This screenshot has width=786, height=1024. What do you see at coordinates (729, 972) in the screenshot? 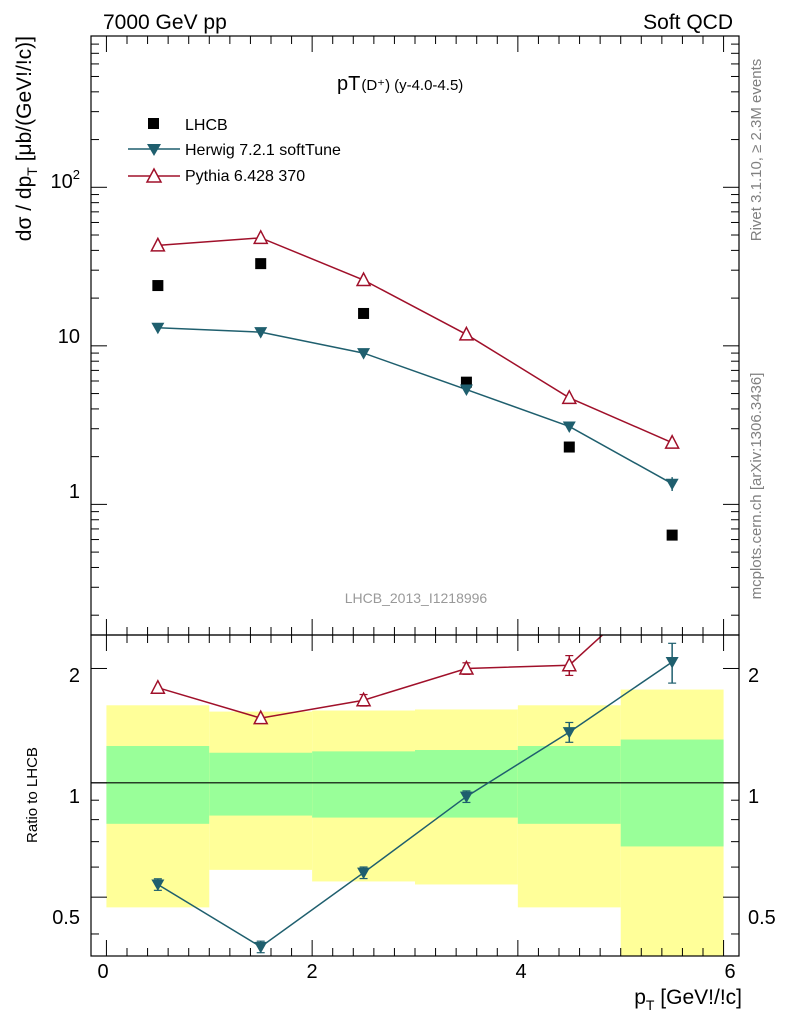
I see `xtick-label-6: 6` at bounding box center [729, 972].